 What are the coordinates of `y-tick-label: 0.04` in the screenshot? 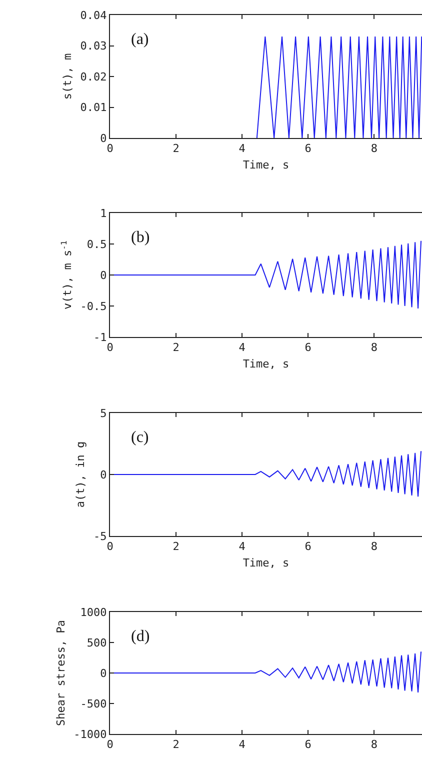 It's located at (94, 15).